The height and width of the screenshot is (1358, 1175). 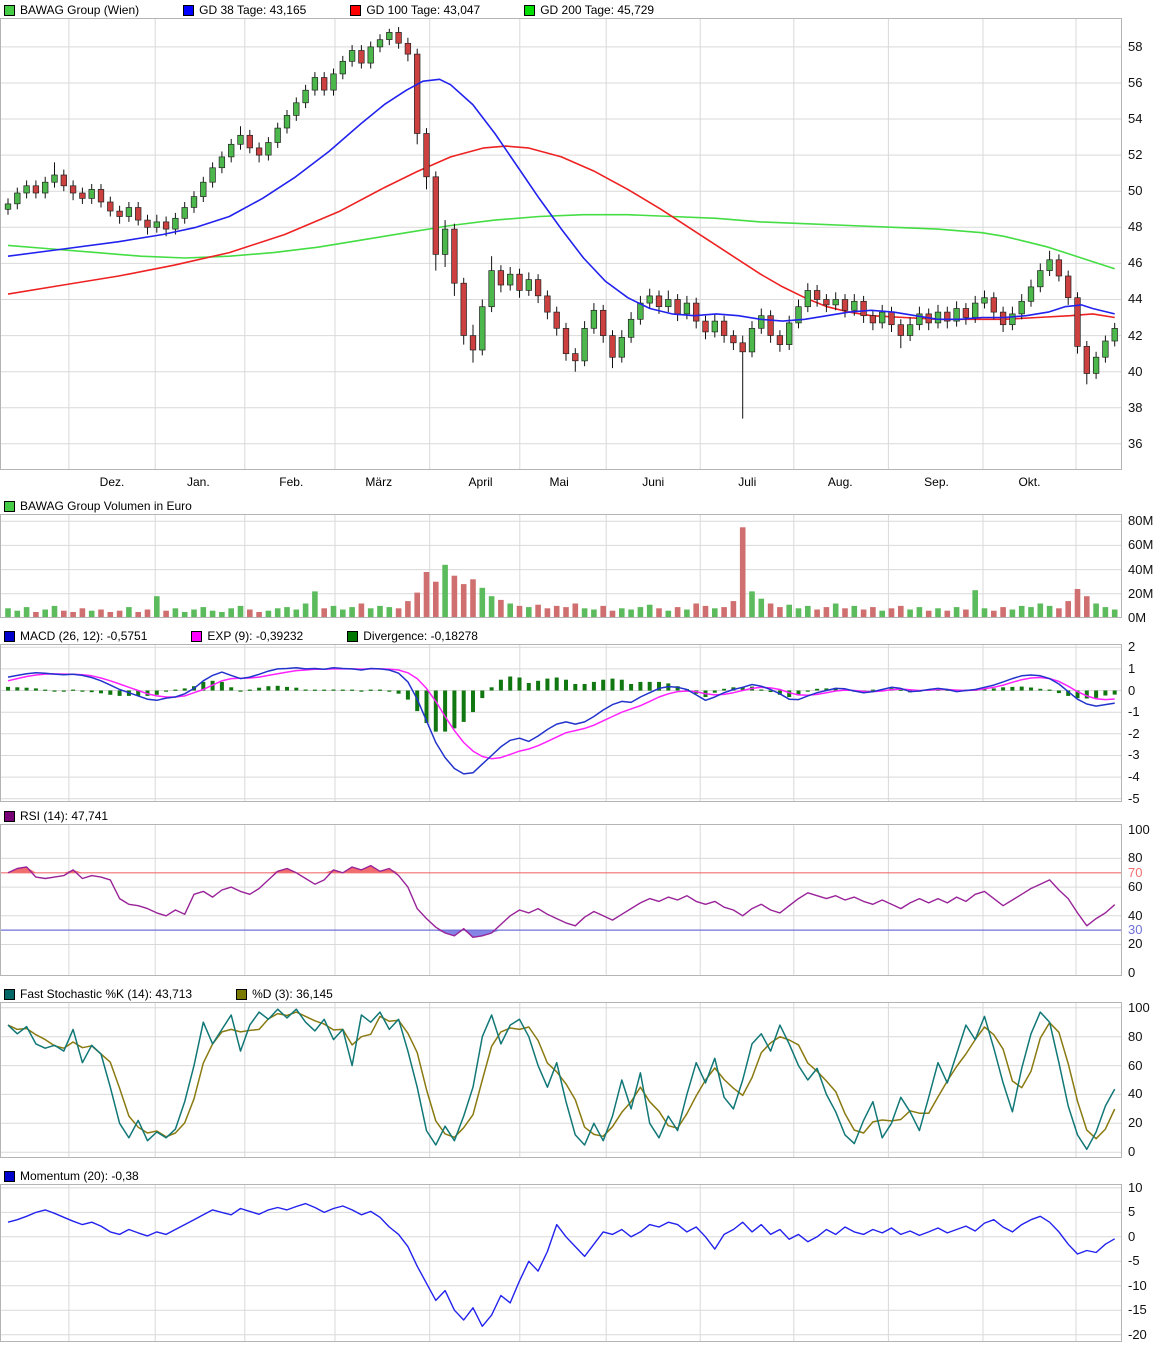 What do you see at coordinates (71, 10) in the screenshot?
I see `legend-item: BAWAG Group (Wien)` at bounding box center [71, 10].